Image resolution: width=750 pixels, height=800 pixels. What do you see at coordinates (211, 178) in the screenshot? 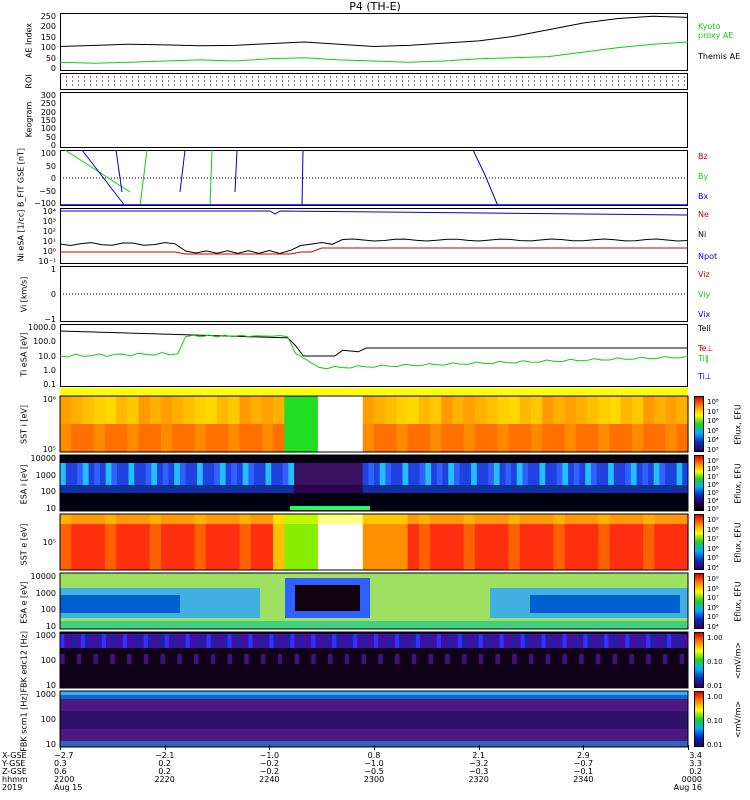
I see `bfit-segment` at bounding box center [211, 178].